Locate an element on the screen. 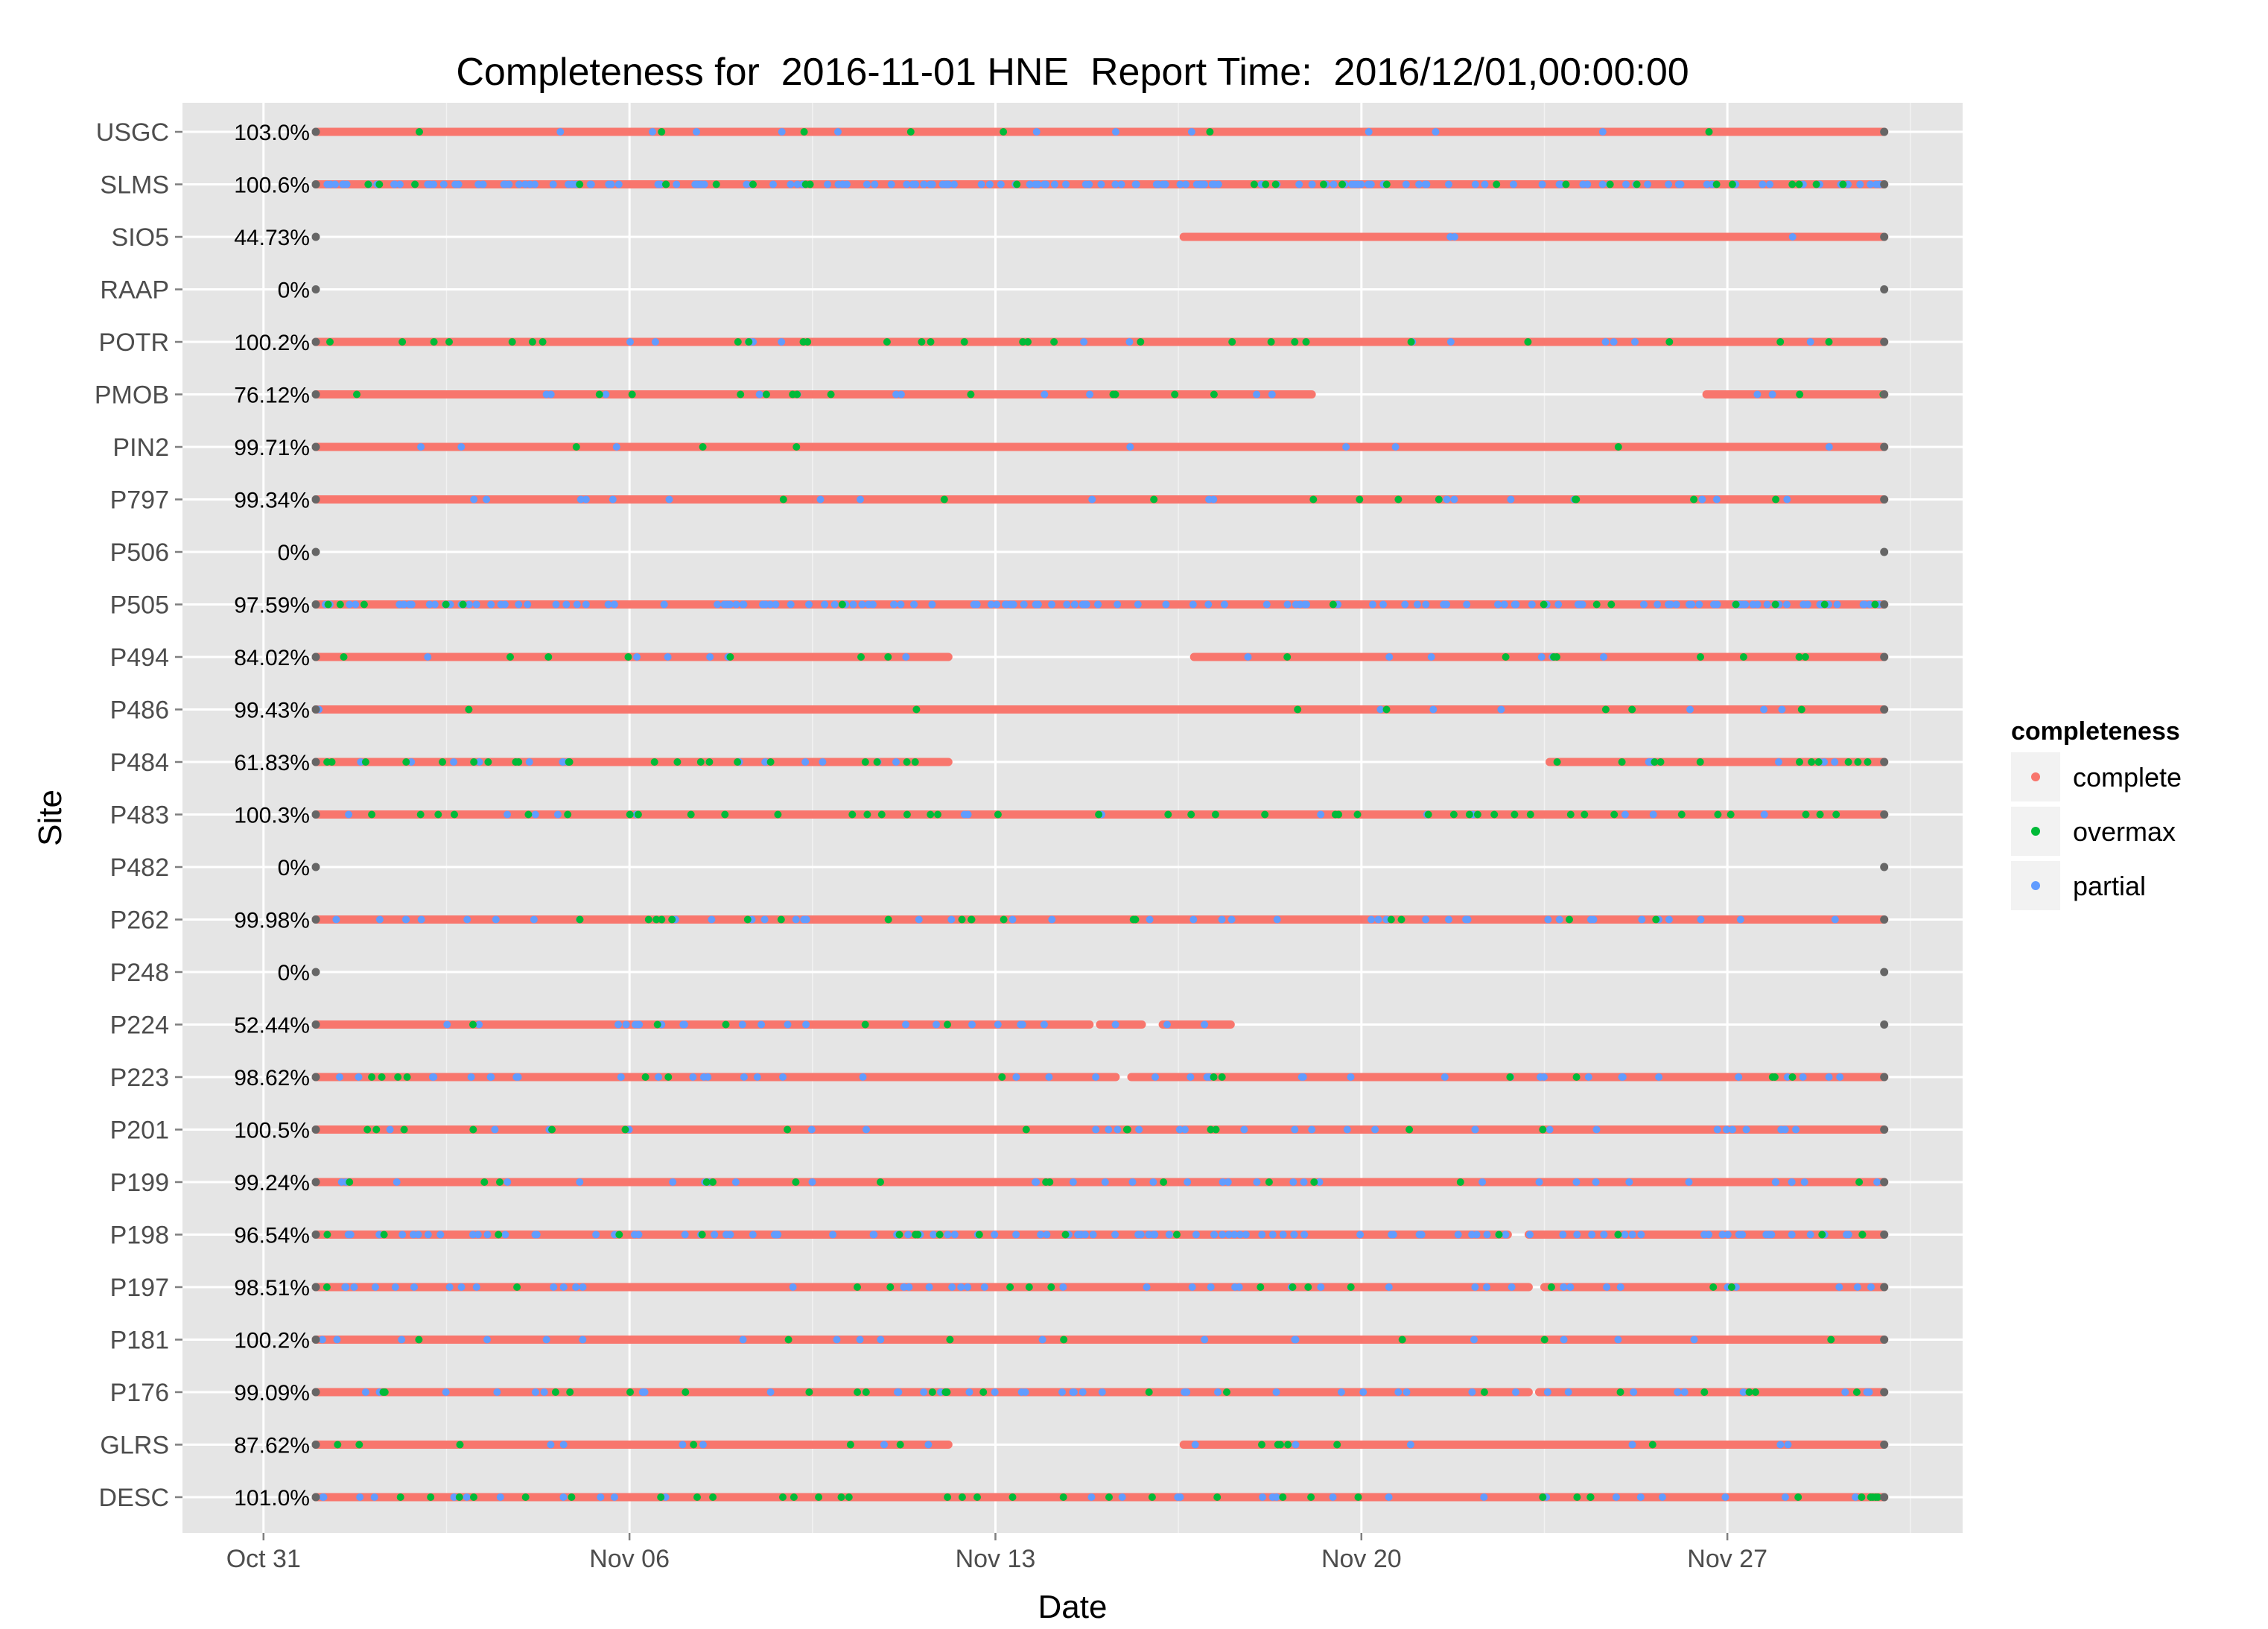 Image resolution: width=2268 pixels, height=1629 pixels. completeness-label: 99.34% is located at coordinates (272, 501).